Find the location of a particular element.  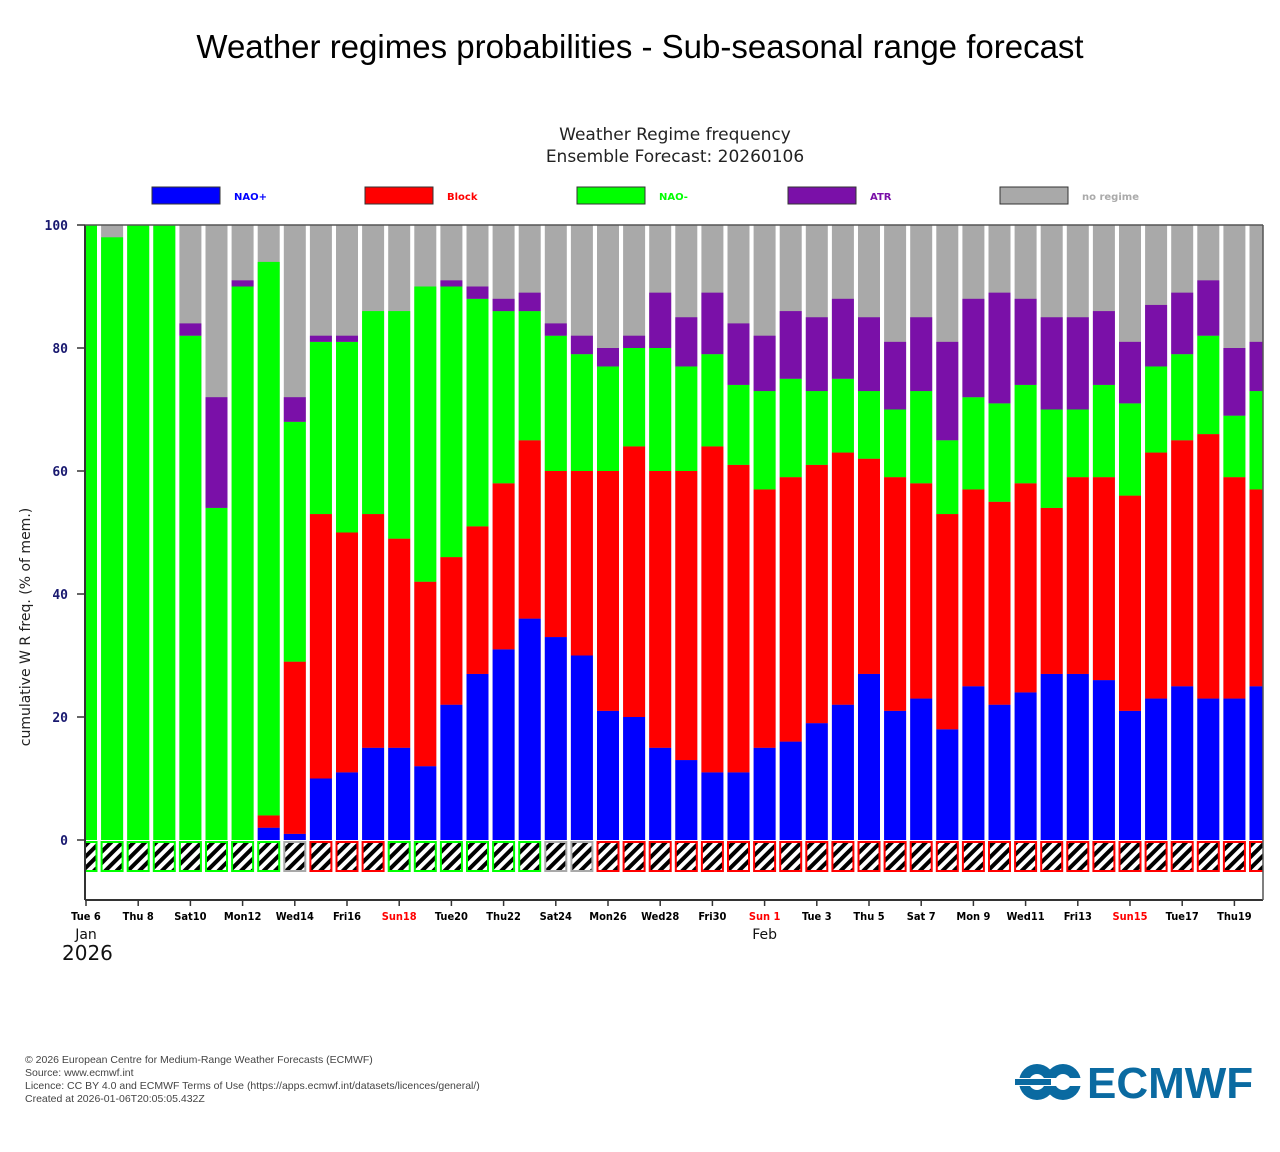

y-tick-label: 20 is located at coordinates (60, 718).